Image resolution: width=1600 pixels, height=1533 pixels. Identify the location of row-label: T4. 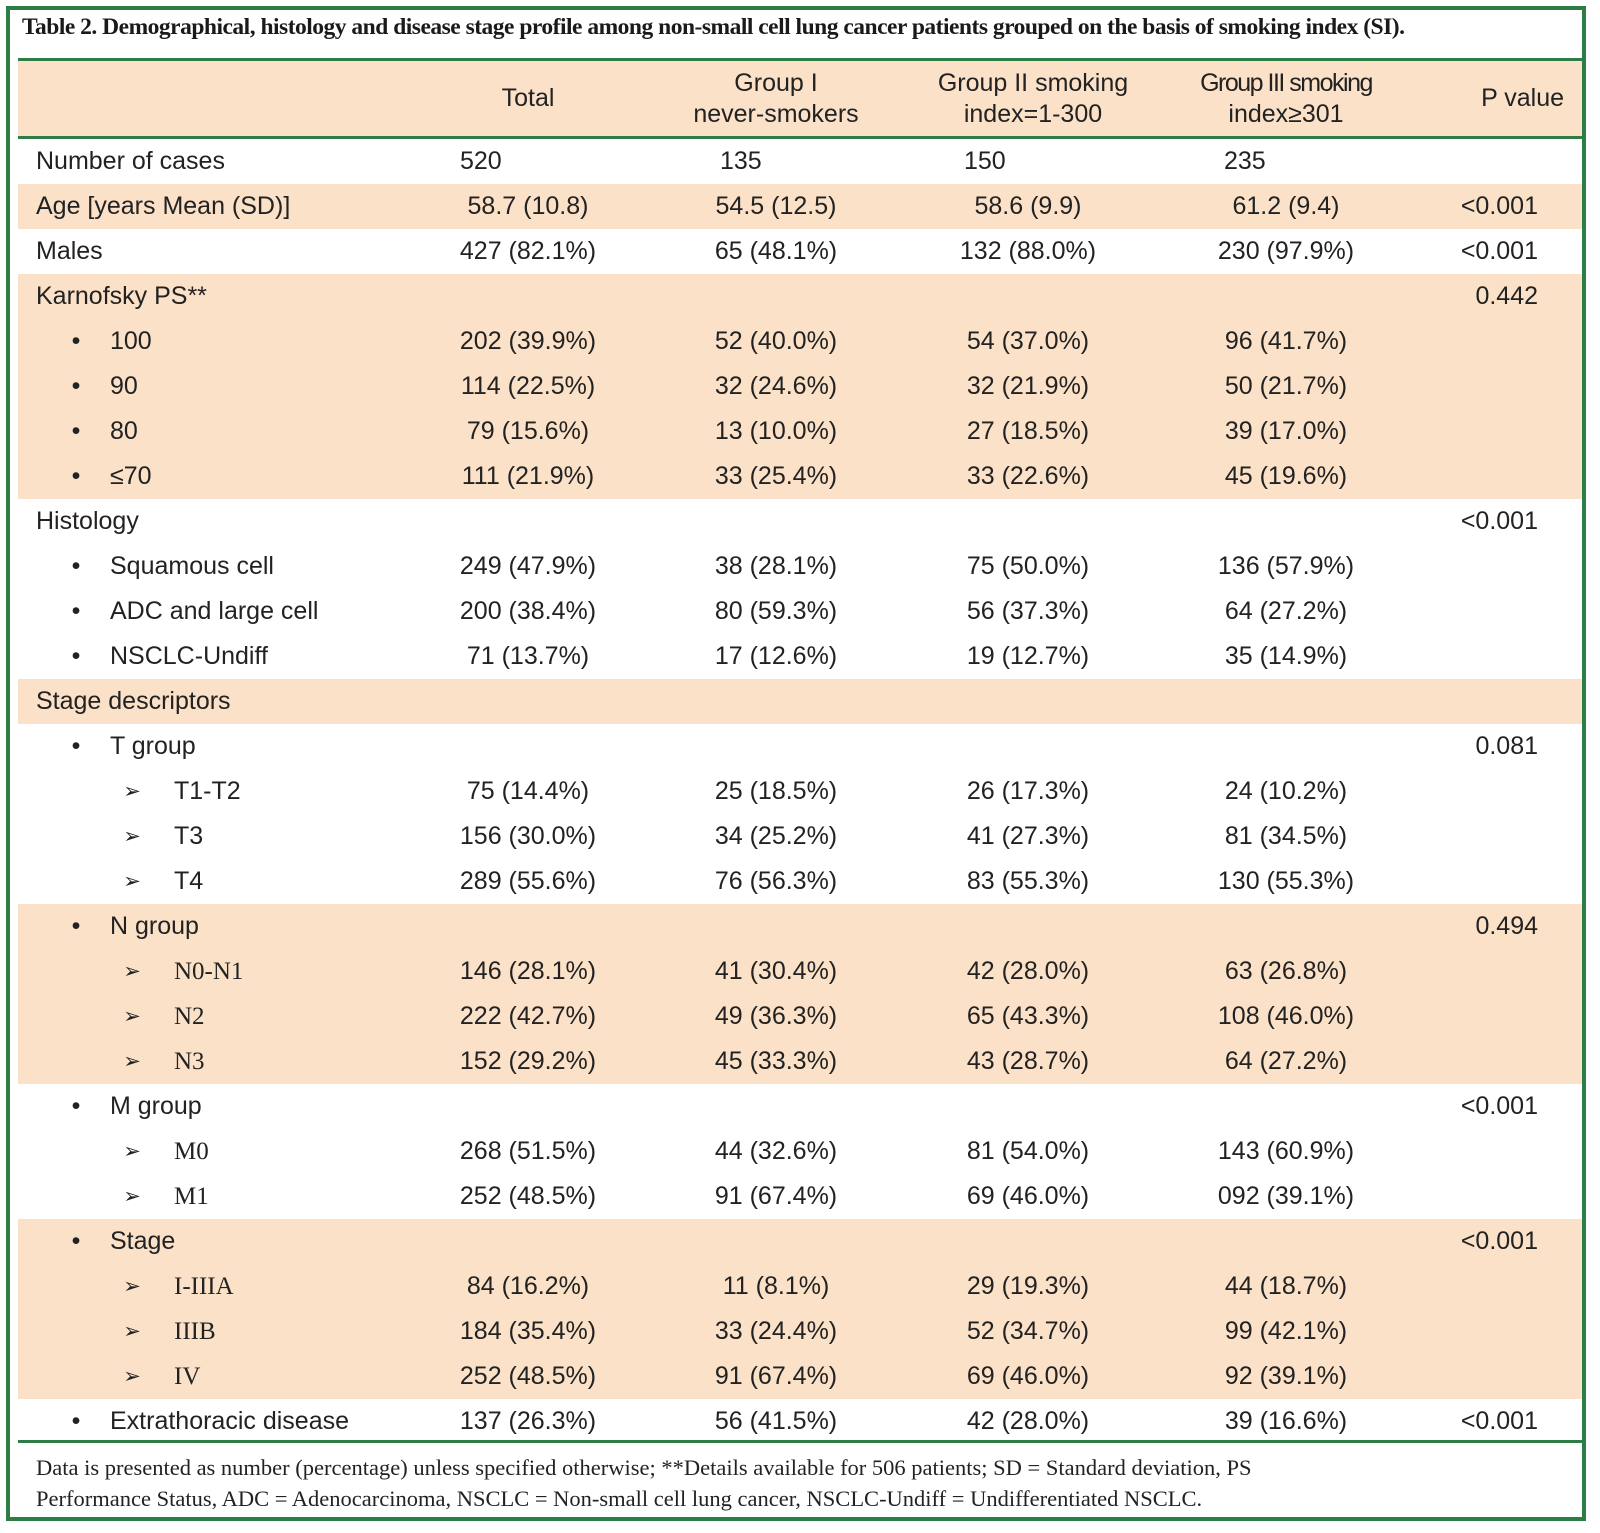
(189, 881).